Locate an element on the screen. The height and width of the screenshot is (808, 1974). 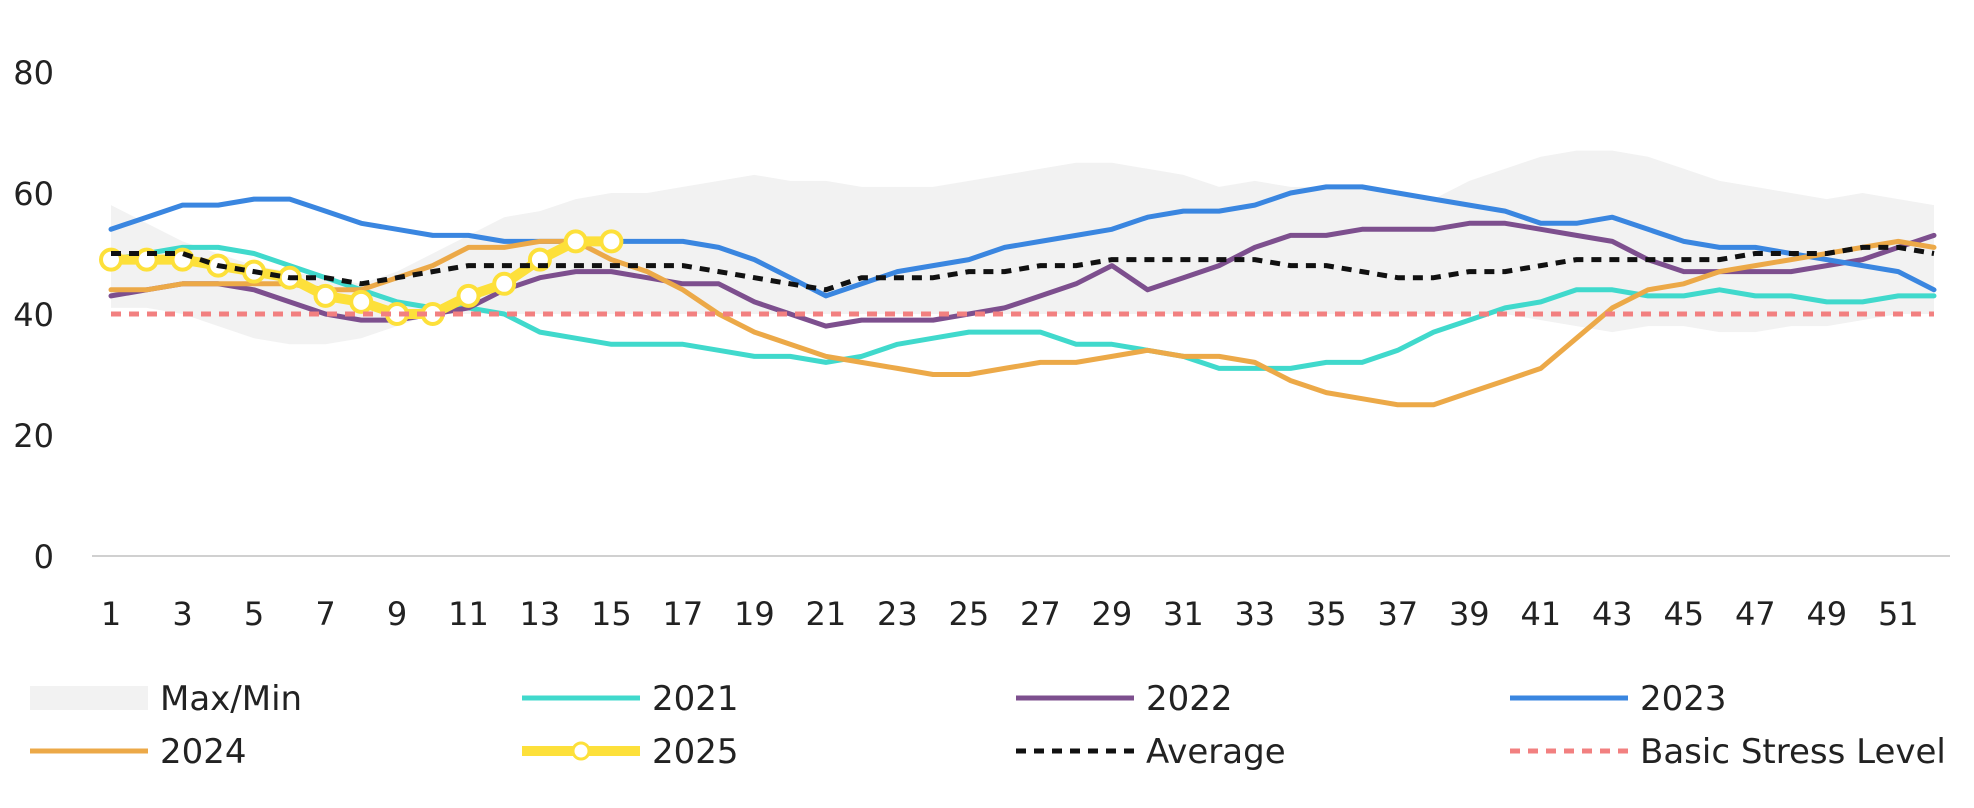
legend-item-2021: 2021 is located at coordinates (630, 699).